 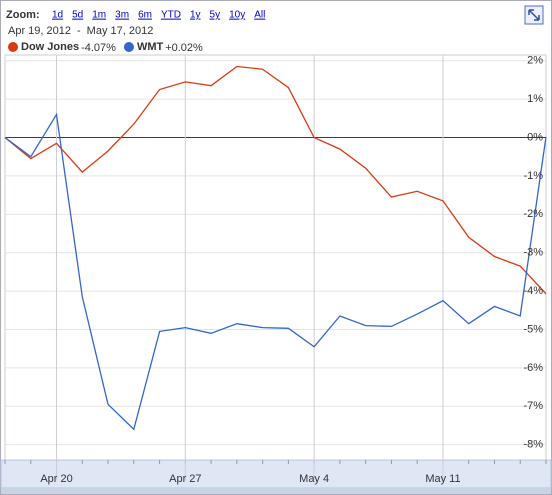 I want to click on scroll-band, so click(x=276, y=491).